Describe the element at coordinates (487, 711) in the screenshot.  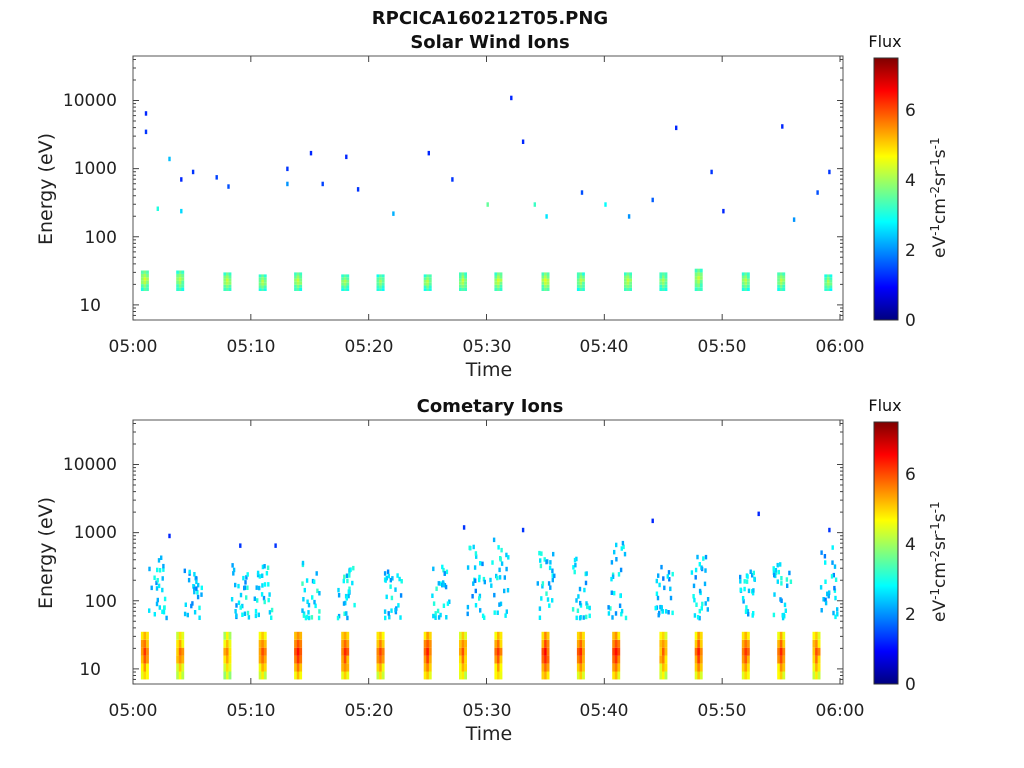
I see `x-tick-label: 05:30` at that location.